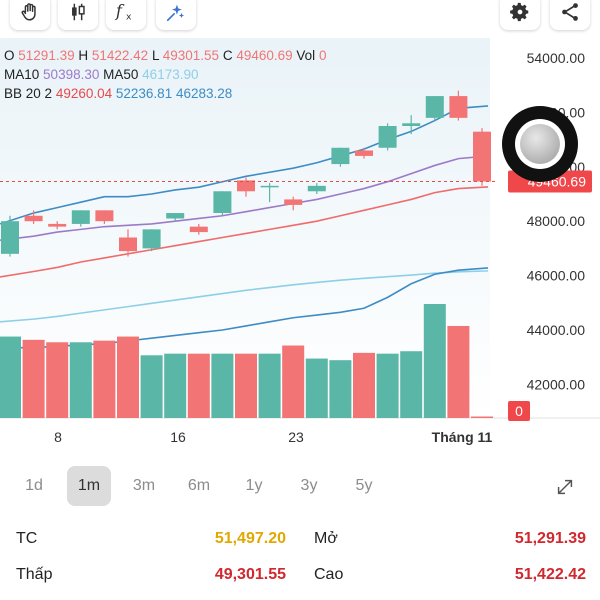  I want to click on y-tick-label: 54000.00, so click(556, 58).